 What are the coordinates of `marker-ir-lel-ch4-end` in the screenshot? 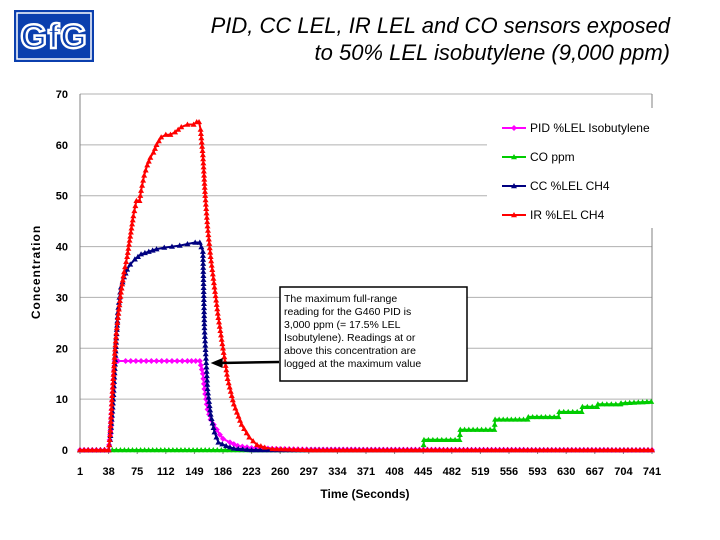 It's located at (652, 450).